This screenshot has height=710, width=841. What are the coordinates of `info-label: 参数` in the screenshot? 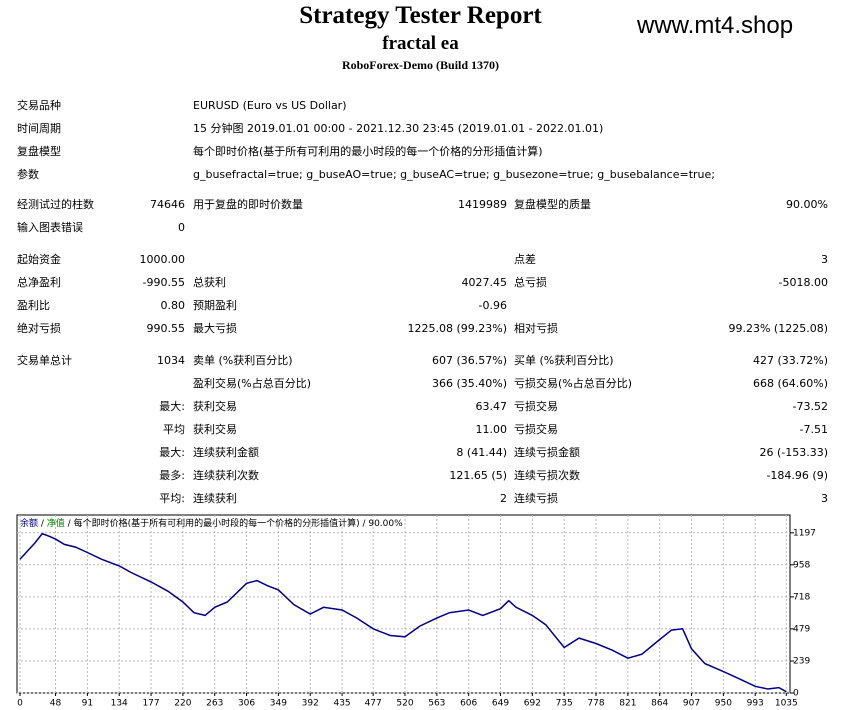 It's located at (28, 174).